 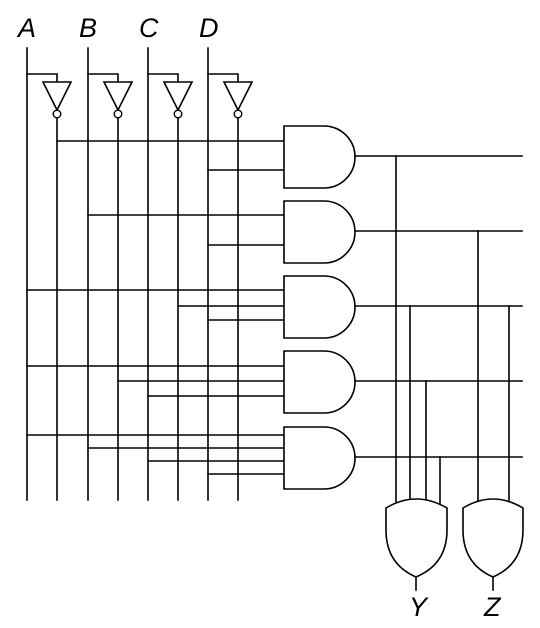 What do you see at coordinates (140, 96) in the screenshot?
I see `inverters` at bounding box center [140, 96].